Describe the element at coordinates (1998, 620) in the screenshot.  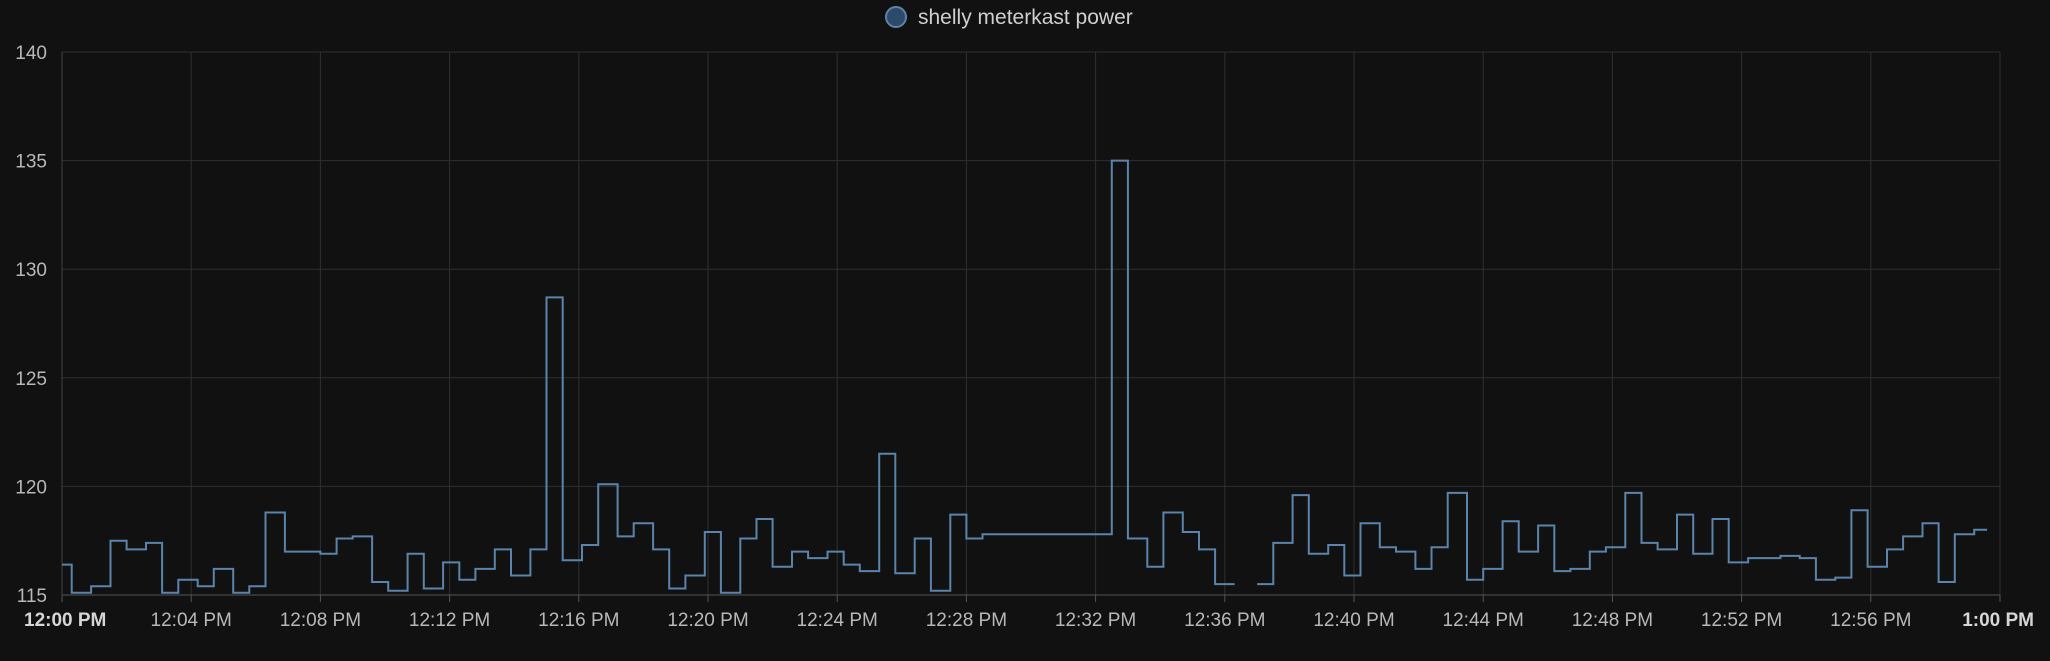
I see `x-tick-label: 1:00 PM` at that location.